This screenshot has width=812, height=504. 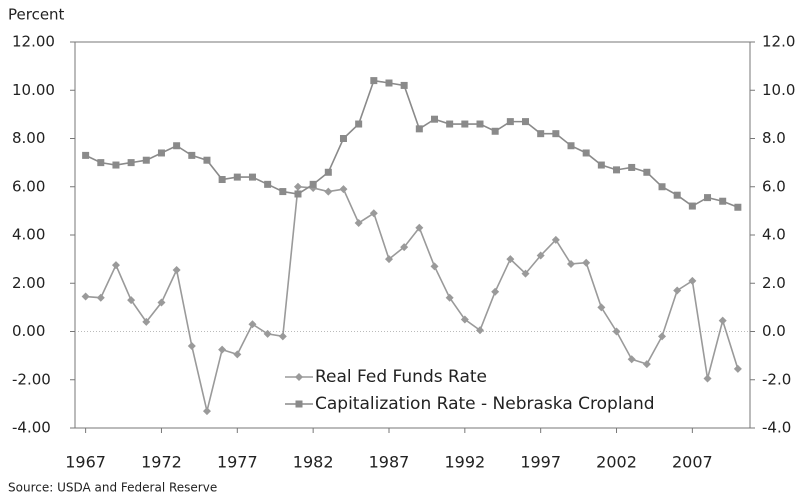 What do you see at coordinates (401, 377) in the screenshot?
I see `legend-label: Real Fed Funds Rate` at bounding box center [401, 377].